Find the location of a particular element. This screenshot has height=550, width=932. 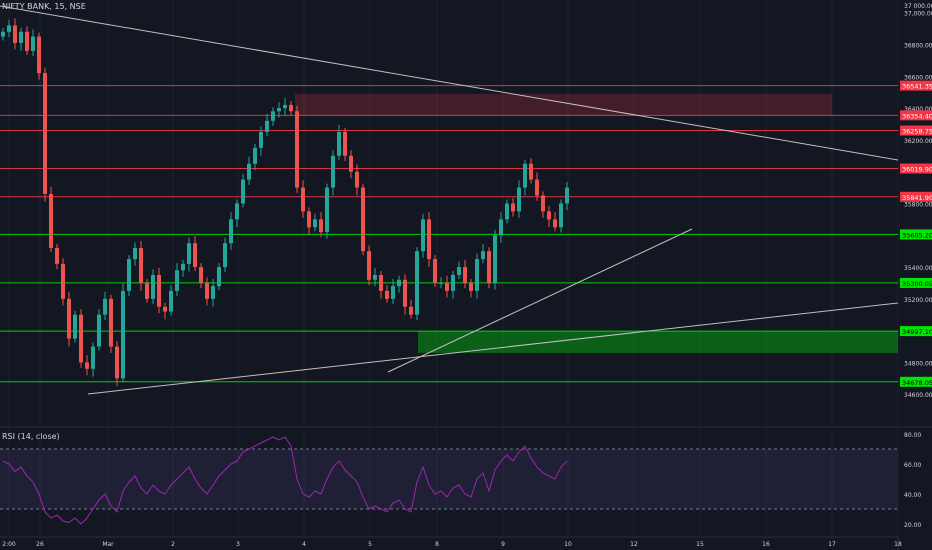

price-axis-tick-label: 36400.00 is located at coordinates (918, 109).